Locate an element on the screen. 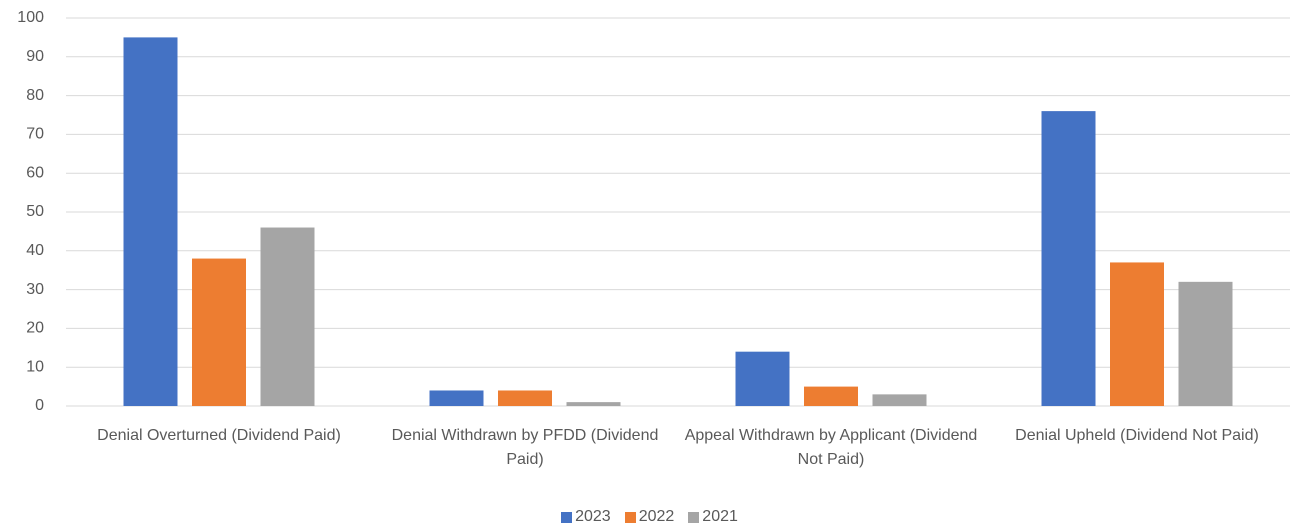 Image resolution: width=1299 pixels, height=531 pixels. legend: 2023 2022 2021 is located at coordinates (649, 517).